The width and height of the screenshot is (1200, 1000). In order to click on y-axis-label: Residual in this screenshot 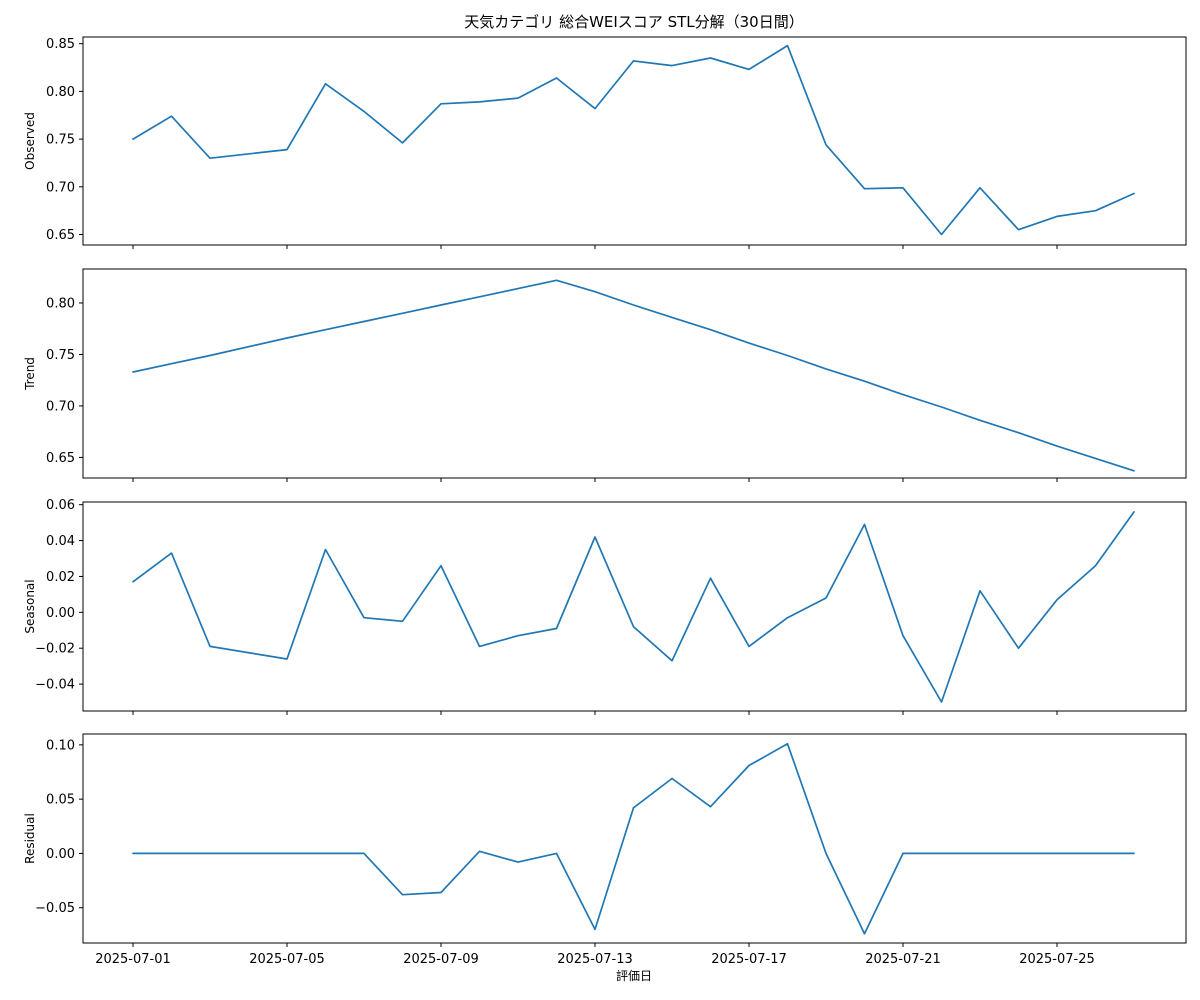, I will do `click(30, 838)`.